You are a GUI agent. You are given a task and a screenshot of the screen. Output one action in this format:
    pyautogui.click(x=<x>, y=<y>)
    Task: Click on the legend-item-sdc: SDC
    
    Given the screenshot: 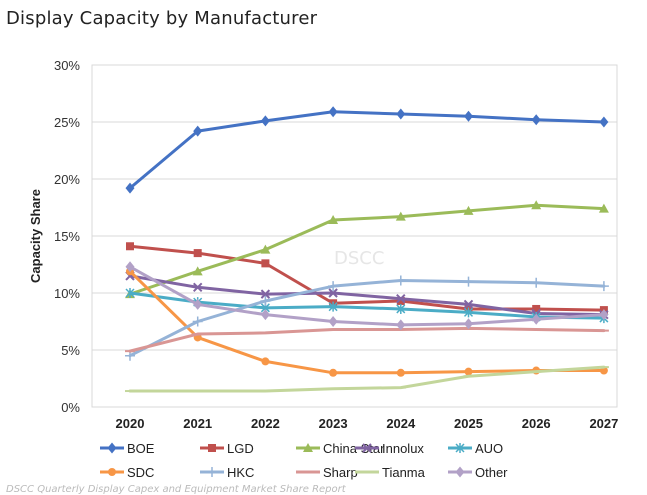 What is the action you would take?
    pyautogui.click(x=127, y=472)
    